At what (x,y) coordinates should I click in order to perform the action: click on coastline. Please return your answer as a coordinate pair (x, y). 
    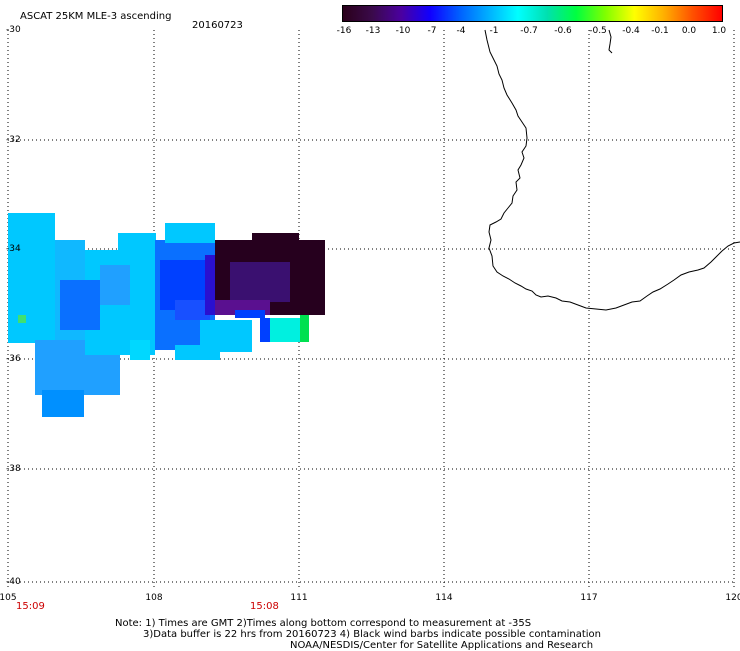
    Looking at the image, I should click on (612, 170).